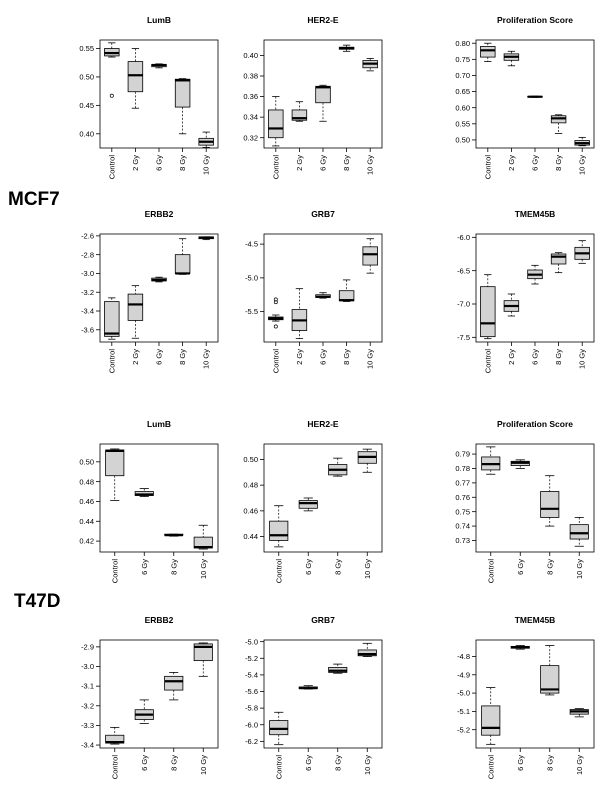 This screenshot has width=600, height=800. I want to click on y-tick-label: -3.2, so click(87, 705).